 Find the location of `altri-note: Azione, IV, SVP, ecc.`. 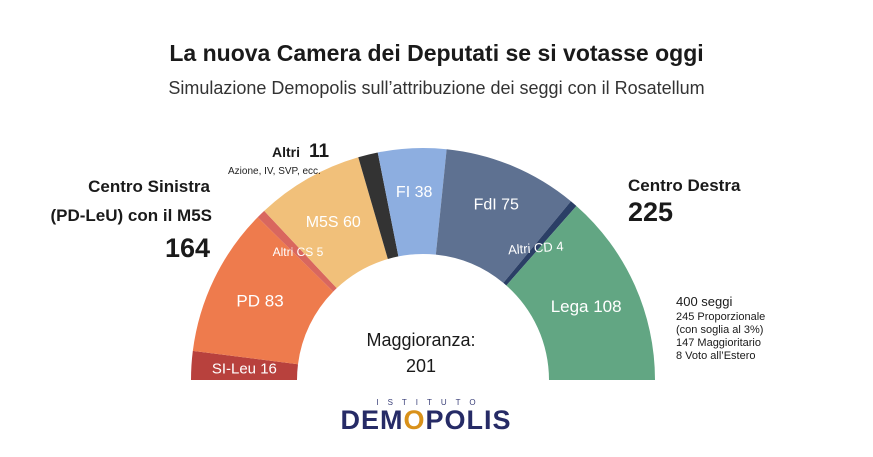

altri-note: Azione, IV, SVP, ecc. is located at coordinates (274, 171).